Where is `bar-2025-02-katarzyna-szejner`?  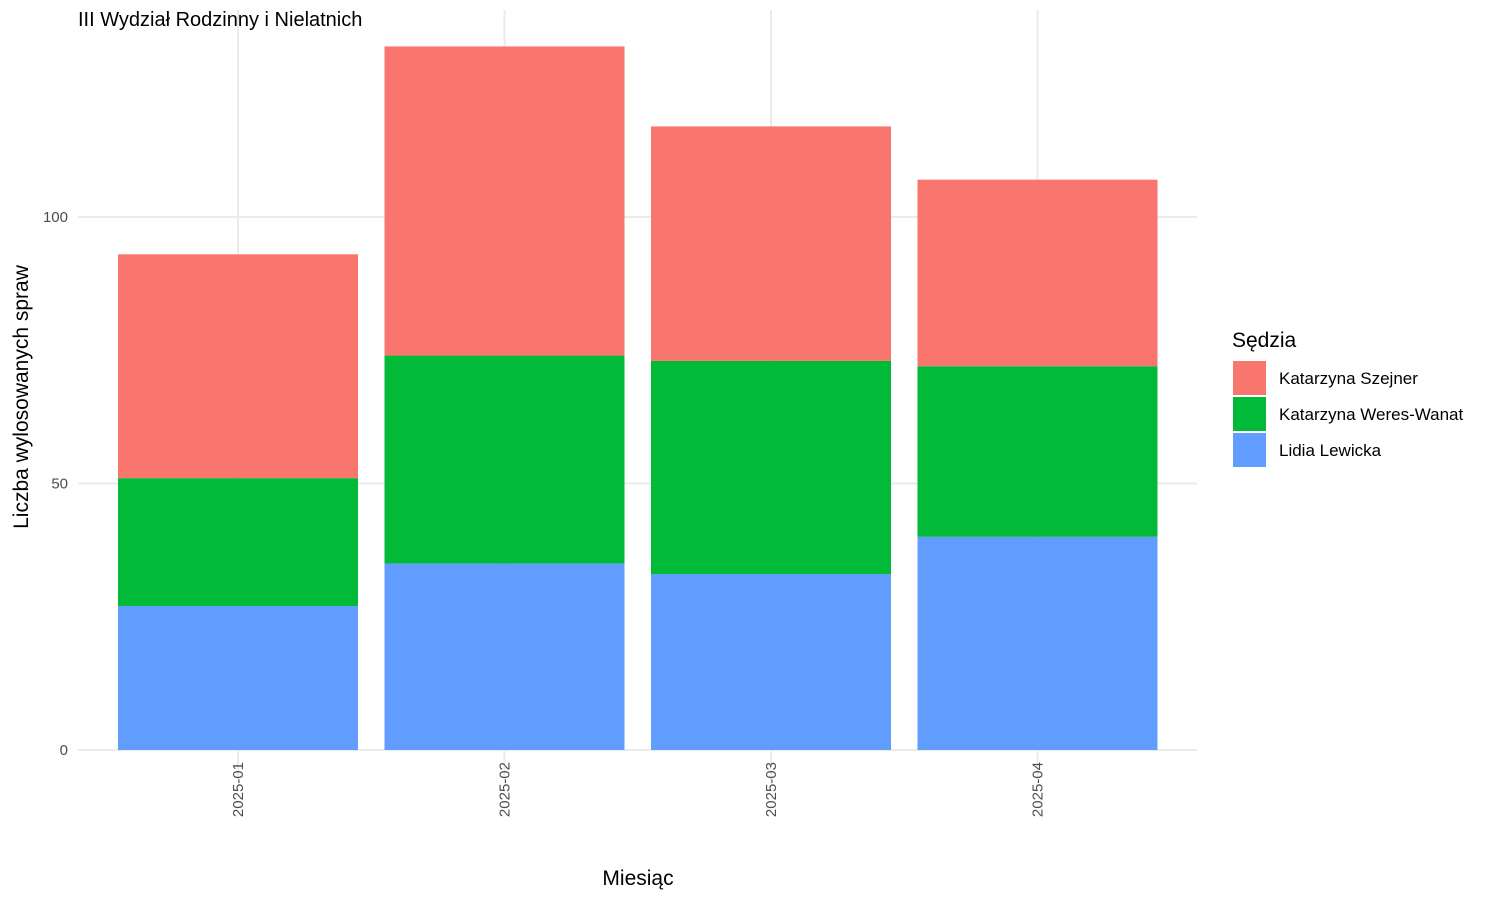
bar-2025-02-katarzyna-szejner is located at coordinates (504, 201).